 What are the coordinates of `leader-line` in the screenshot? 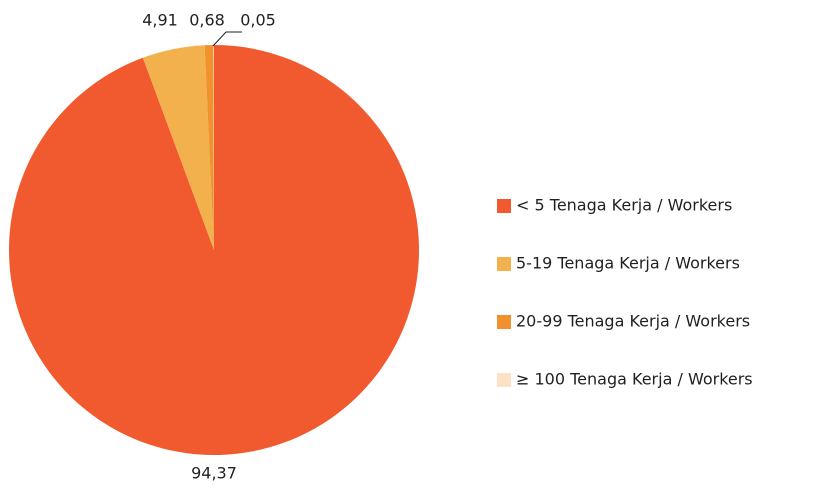 It's located at (227, 39).